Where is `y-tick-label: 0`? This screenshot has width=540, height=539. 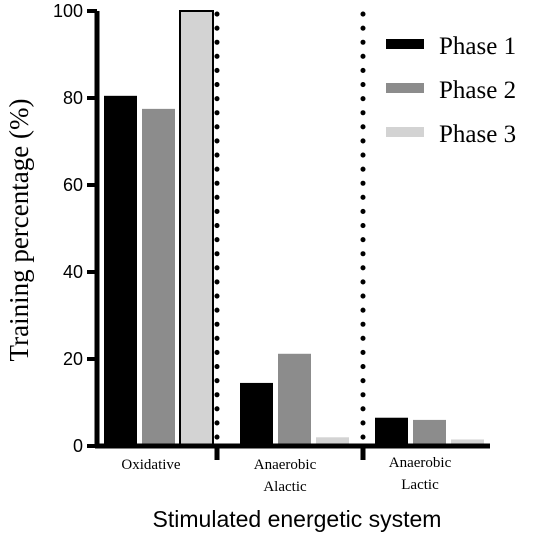 y-tick-label: 0 is located at coordinates (78, 446).